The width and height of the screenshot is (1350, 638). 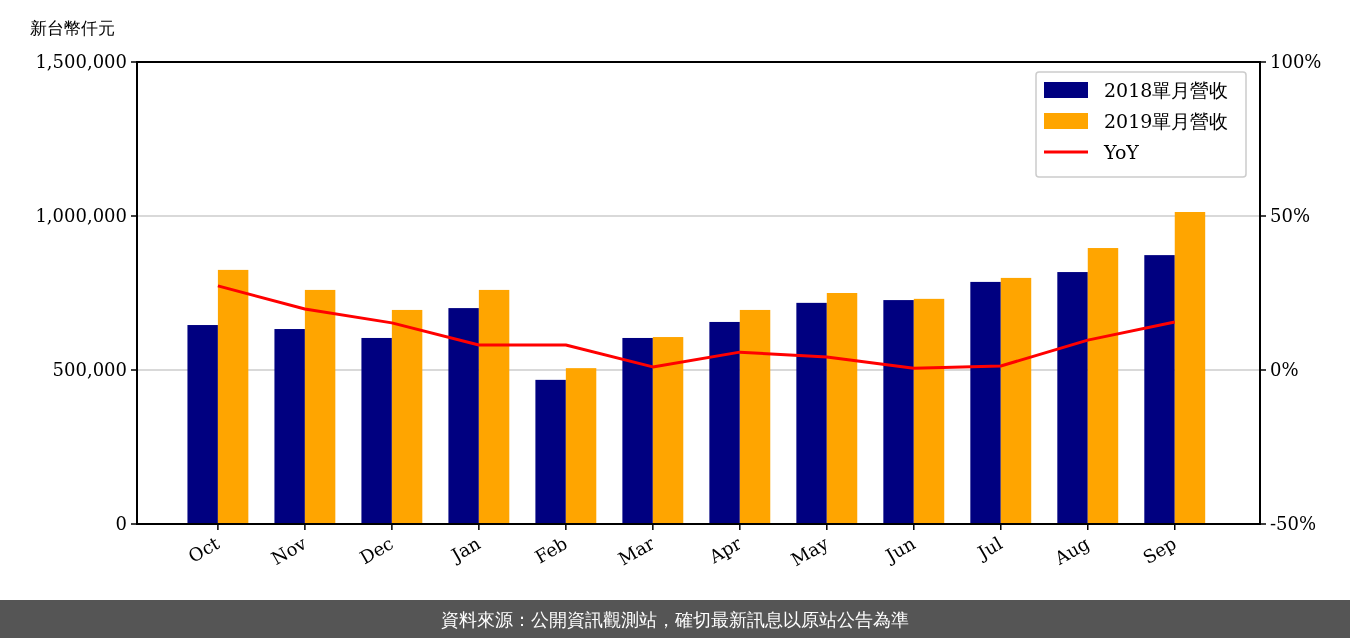 What do you see at coordinates (121, 523) in the screenshot?
I see `y-tick-label: 0` at bounding box center [121, 523].